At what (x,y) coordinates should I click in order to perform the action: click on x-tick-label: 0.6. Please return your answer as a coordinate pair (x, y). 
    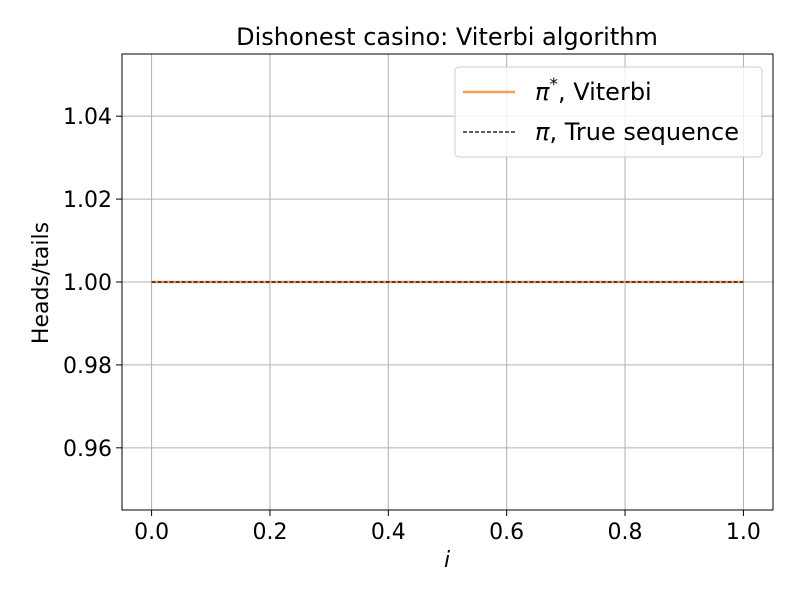
    Looking at the image, I should click on (506, 532).